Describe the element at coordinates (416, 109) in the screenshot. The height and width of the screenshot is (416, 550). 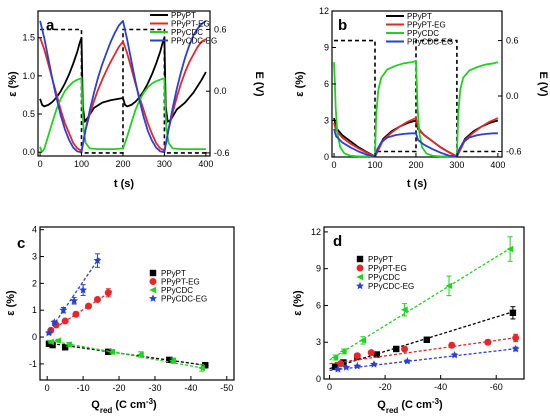
I see `b-series-2-line` at that location.